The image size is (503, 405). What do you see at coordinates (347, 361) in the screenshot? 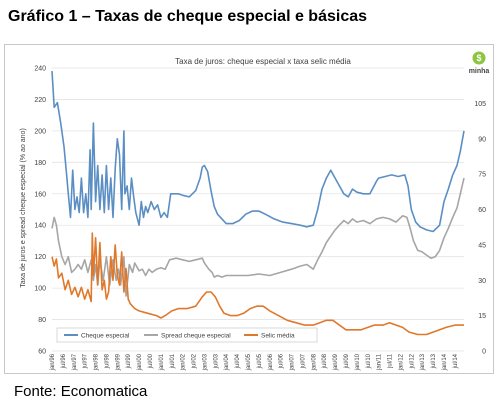
I see `x-tick-label: jul/09` at bounding box center [347, 361].